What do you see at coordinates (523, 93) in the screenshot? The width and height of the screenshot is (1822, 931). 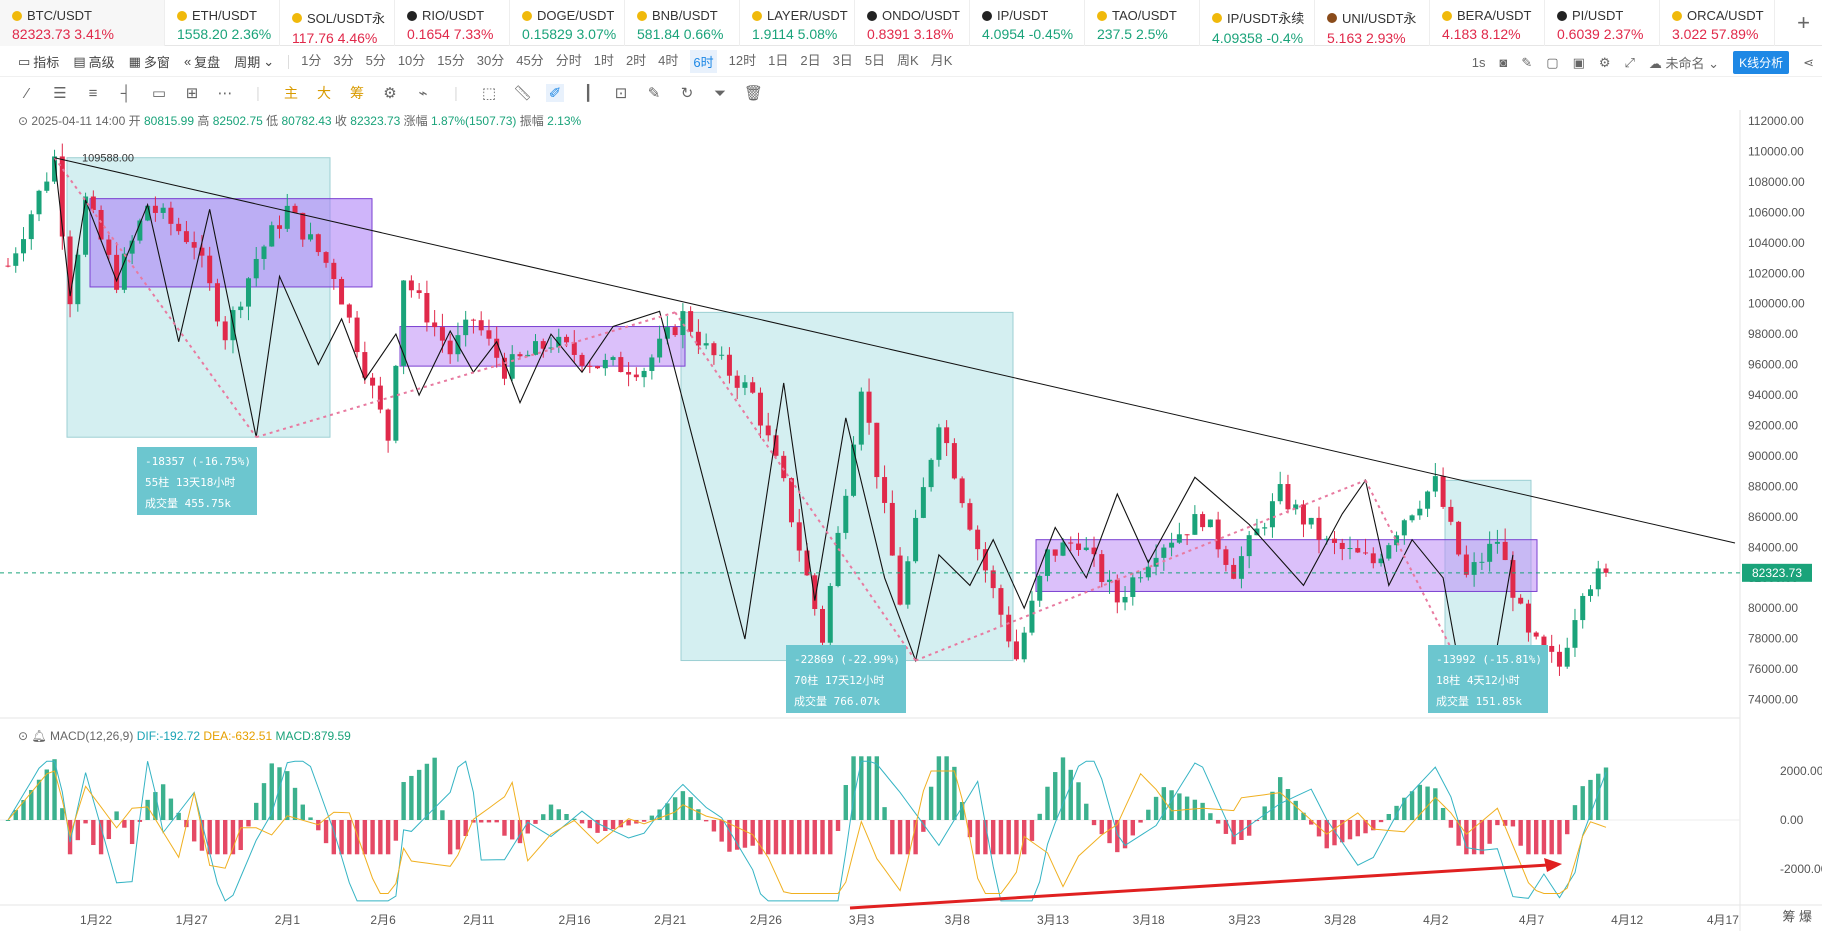 I see `ruler-icon: 📏︎` at bounding box center [523, 93].